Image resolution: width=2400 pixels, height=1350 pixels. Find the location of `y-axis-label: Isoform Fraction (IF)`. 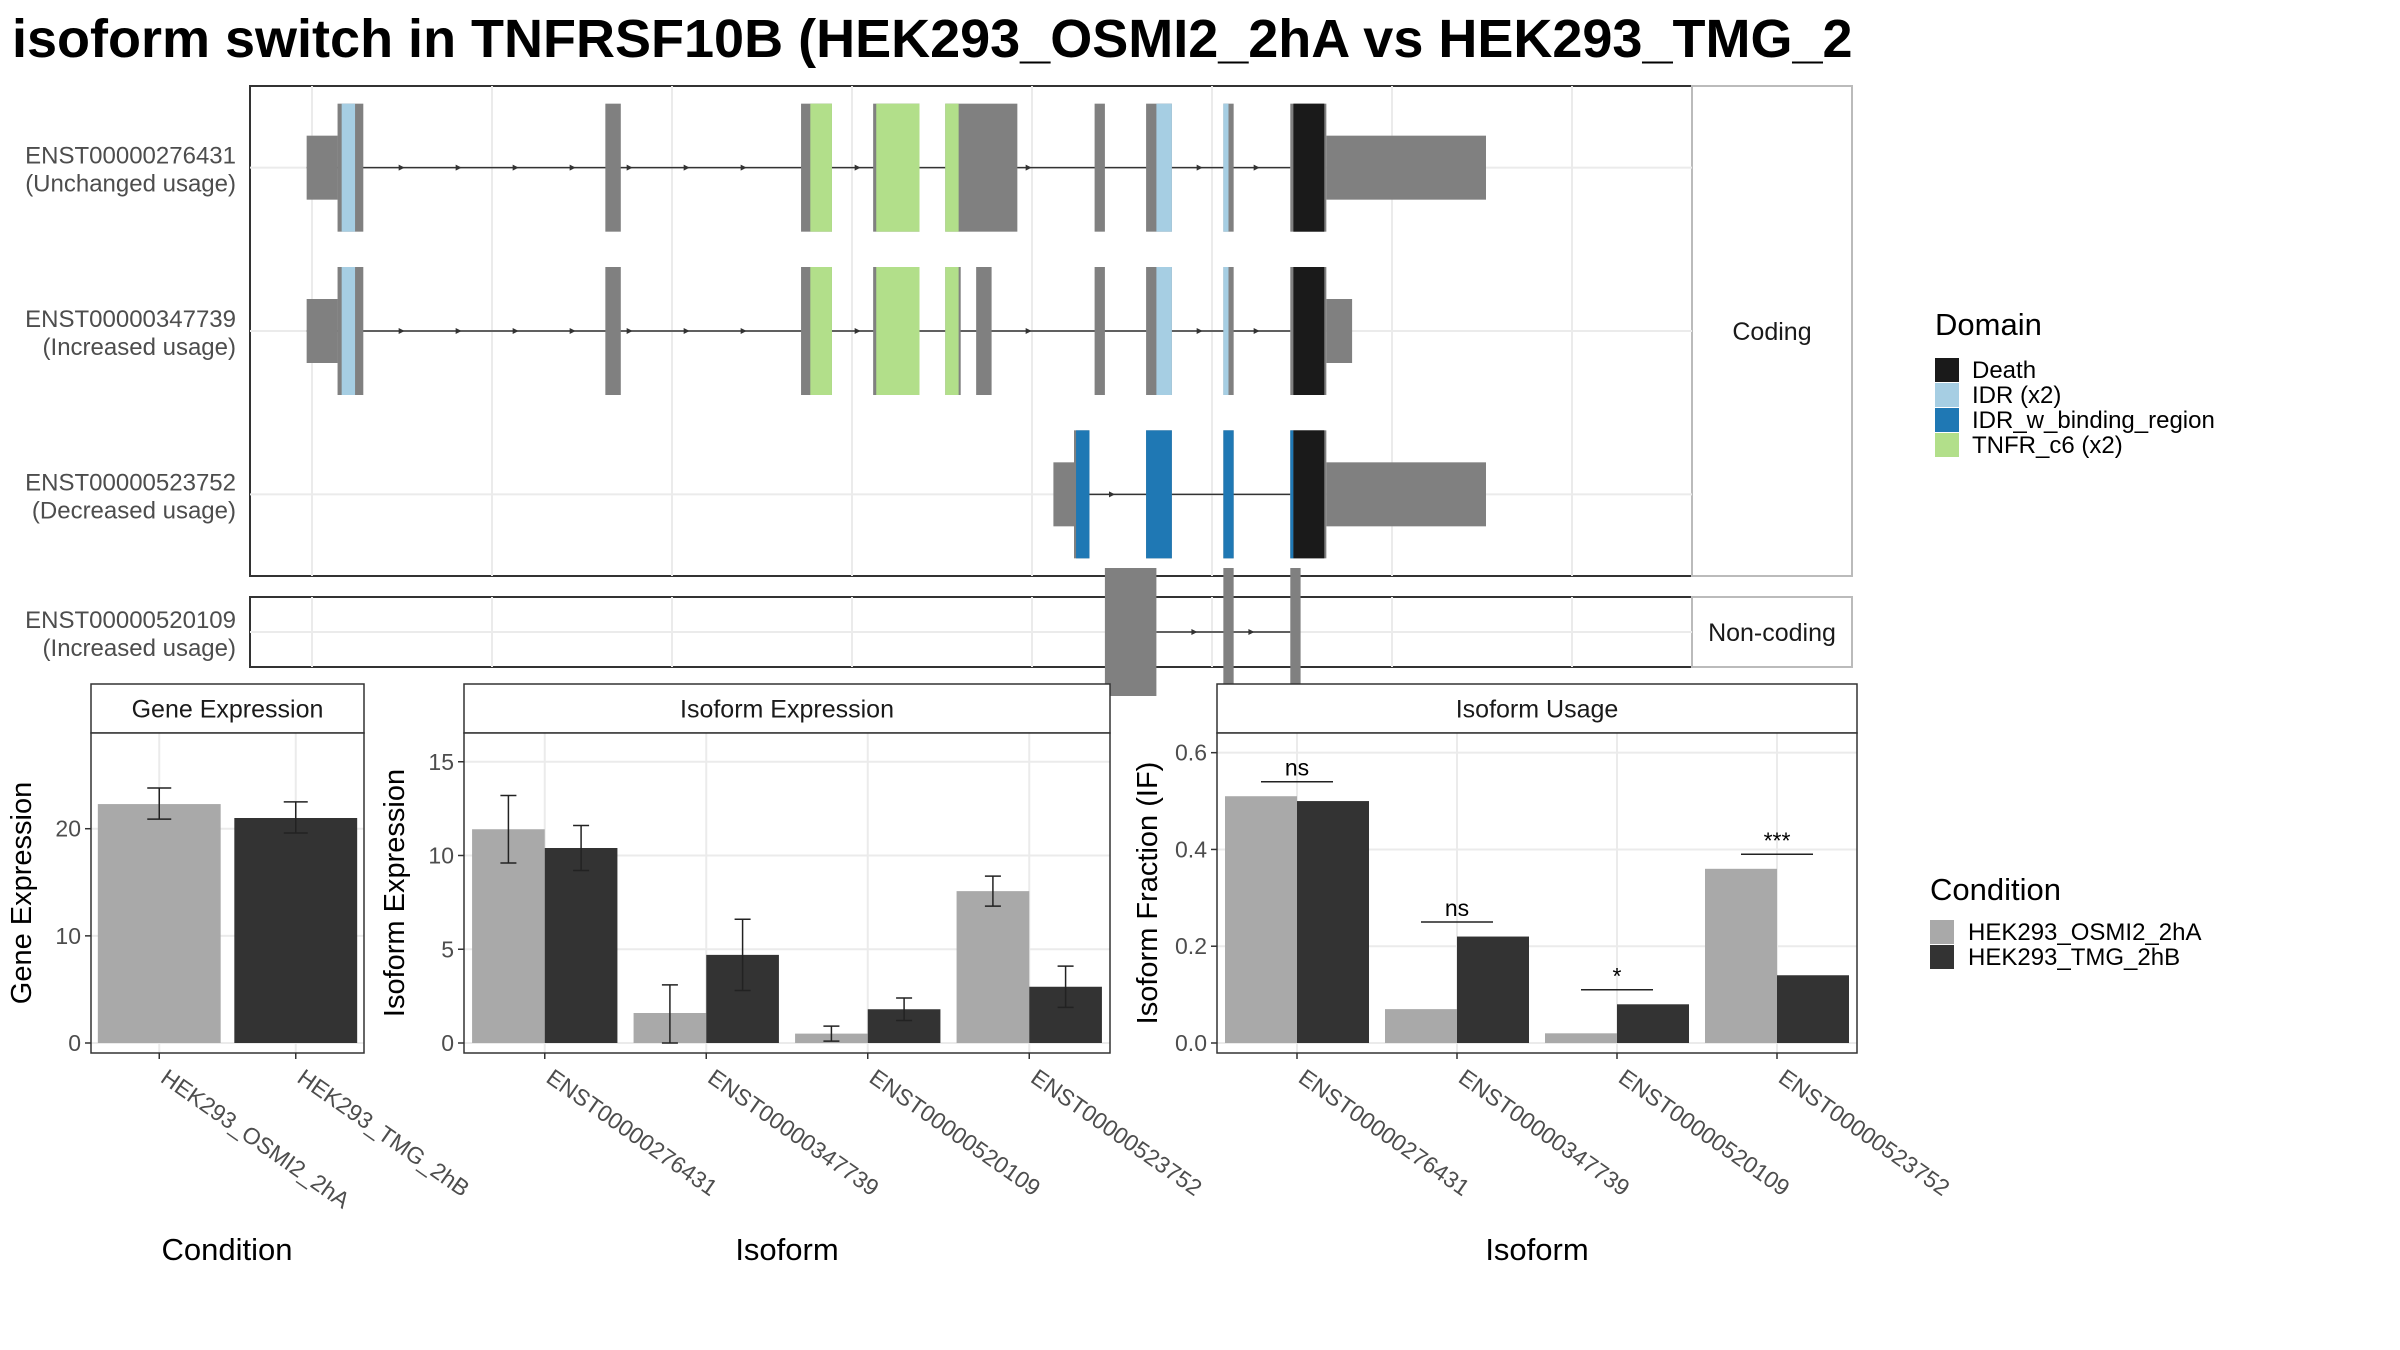

y-axis-label: Isoform Fraction (IF) is located at coordinates (1148, 893).